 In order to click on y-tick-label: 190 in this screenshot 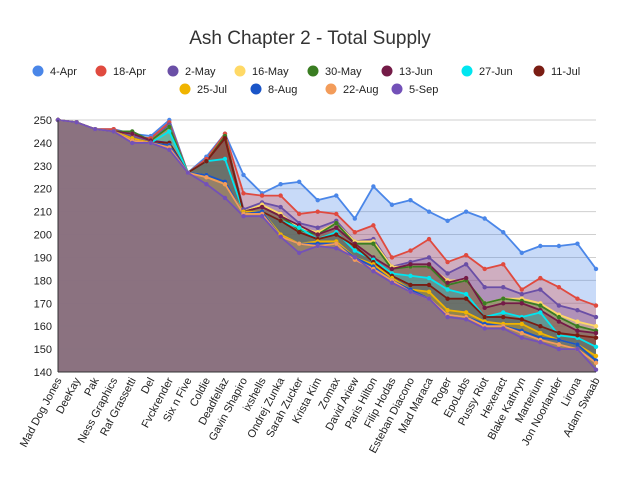, I will do `click(43, 258)`.